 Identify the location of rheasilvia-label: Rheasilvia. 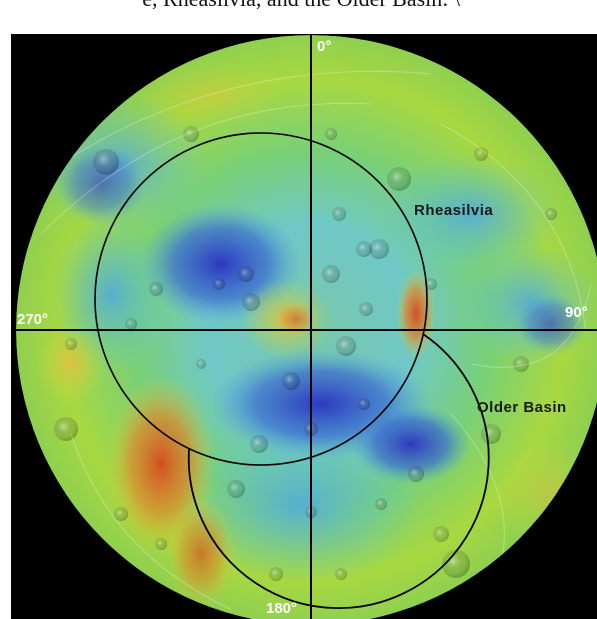
(453, 210).